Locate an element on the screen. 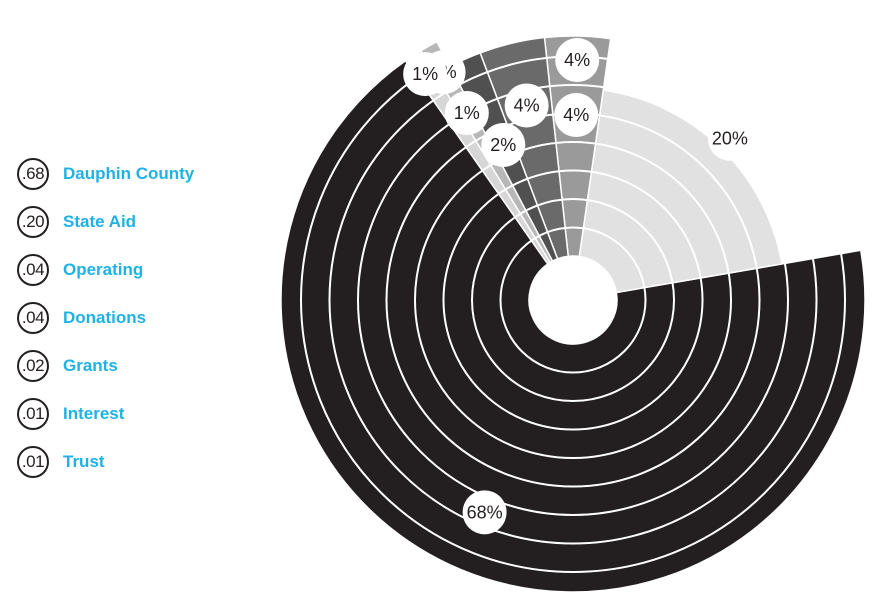 The height and width of the screenshot is (598, 872). legend-item-dauphin-county: .68 Dauphin County is located at coordinates (105, 174).